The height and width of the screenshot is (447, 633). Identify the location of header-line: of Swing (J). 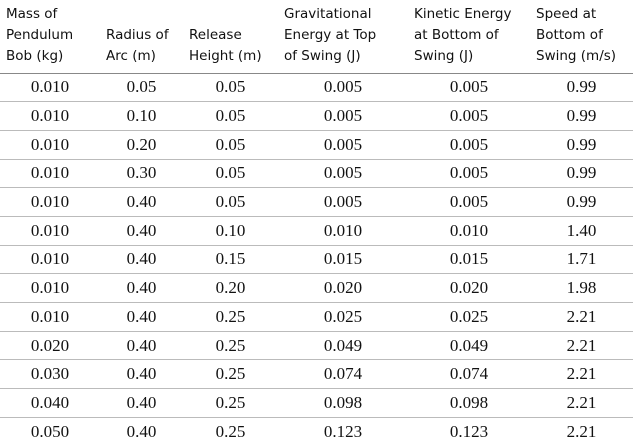
(322, 55).